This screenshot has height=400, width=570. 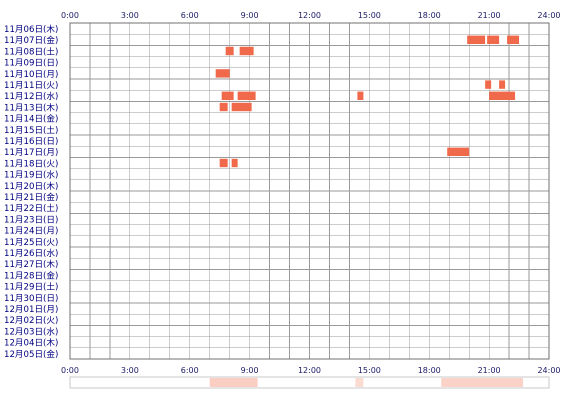 I want to click on x-tick-label-top: 18:00, so click(x=429, y=15).